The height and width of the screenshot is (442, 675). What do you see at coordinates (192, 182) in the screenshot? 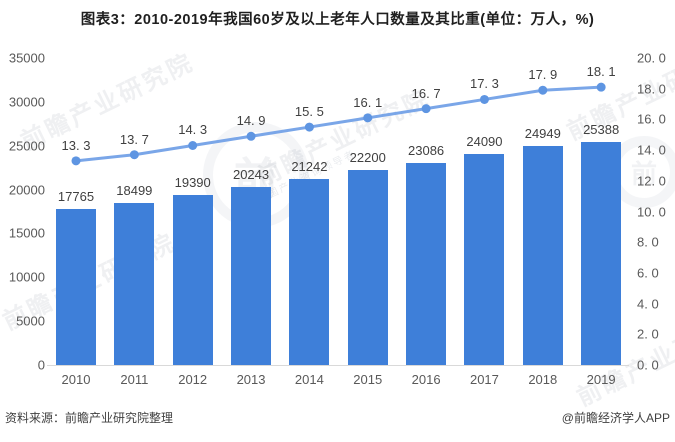
I see `bar-value-label: 19390` at bounding box center [192, 182].